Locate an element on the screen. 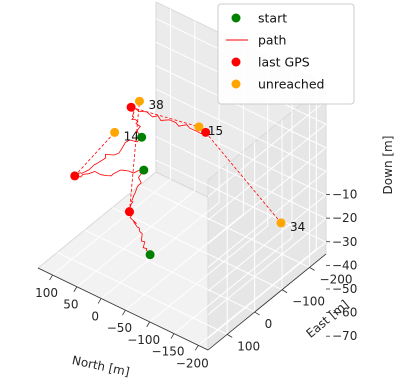 Image resolution: width=403 pixels, height=390 pixels. legend-label: path is located at coordinates (272, 40).